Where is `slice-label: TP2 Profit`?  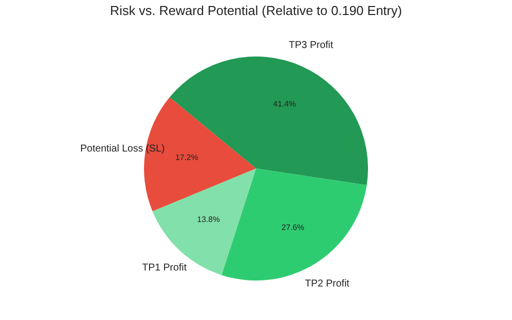 slice-label: TP2 Profit is located at coordinates (327, 284).